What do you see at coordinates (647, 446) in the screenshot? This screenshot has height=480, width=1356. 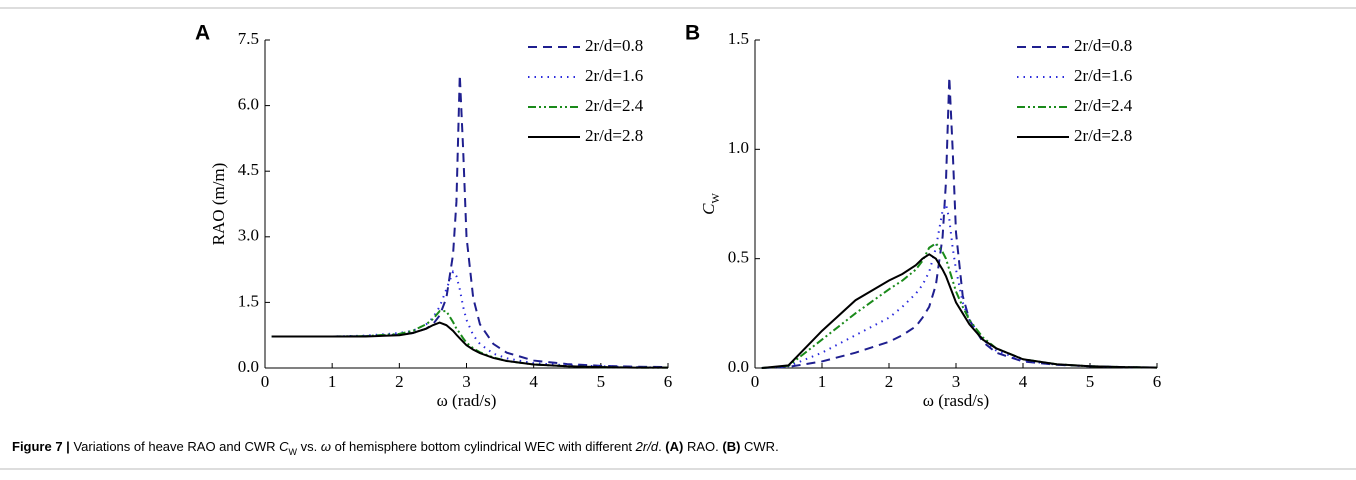 I see `caption-part: 2r/d` at bounding box center [647, 446].